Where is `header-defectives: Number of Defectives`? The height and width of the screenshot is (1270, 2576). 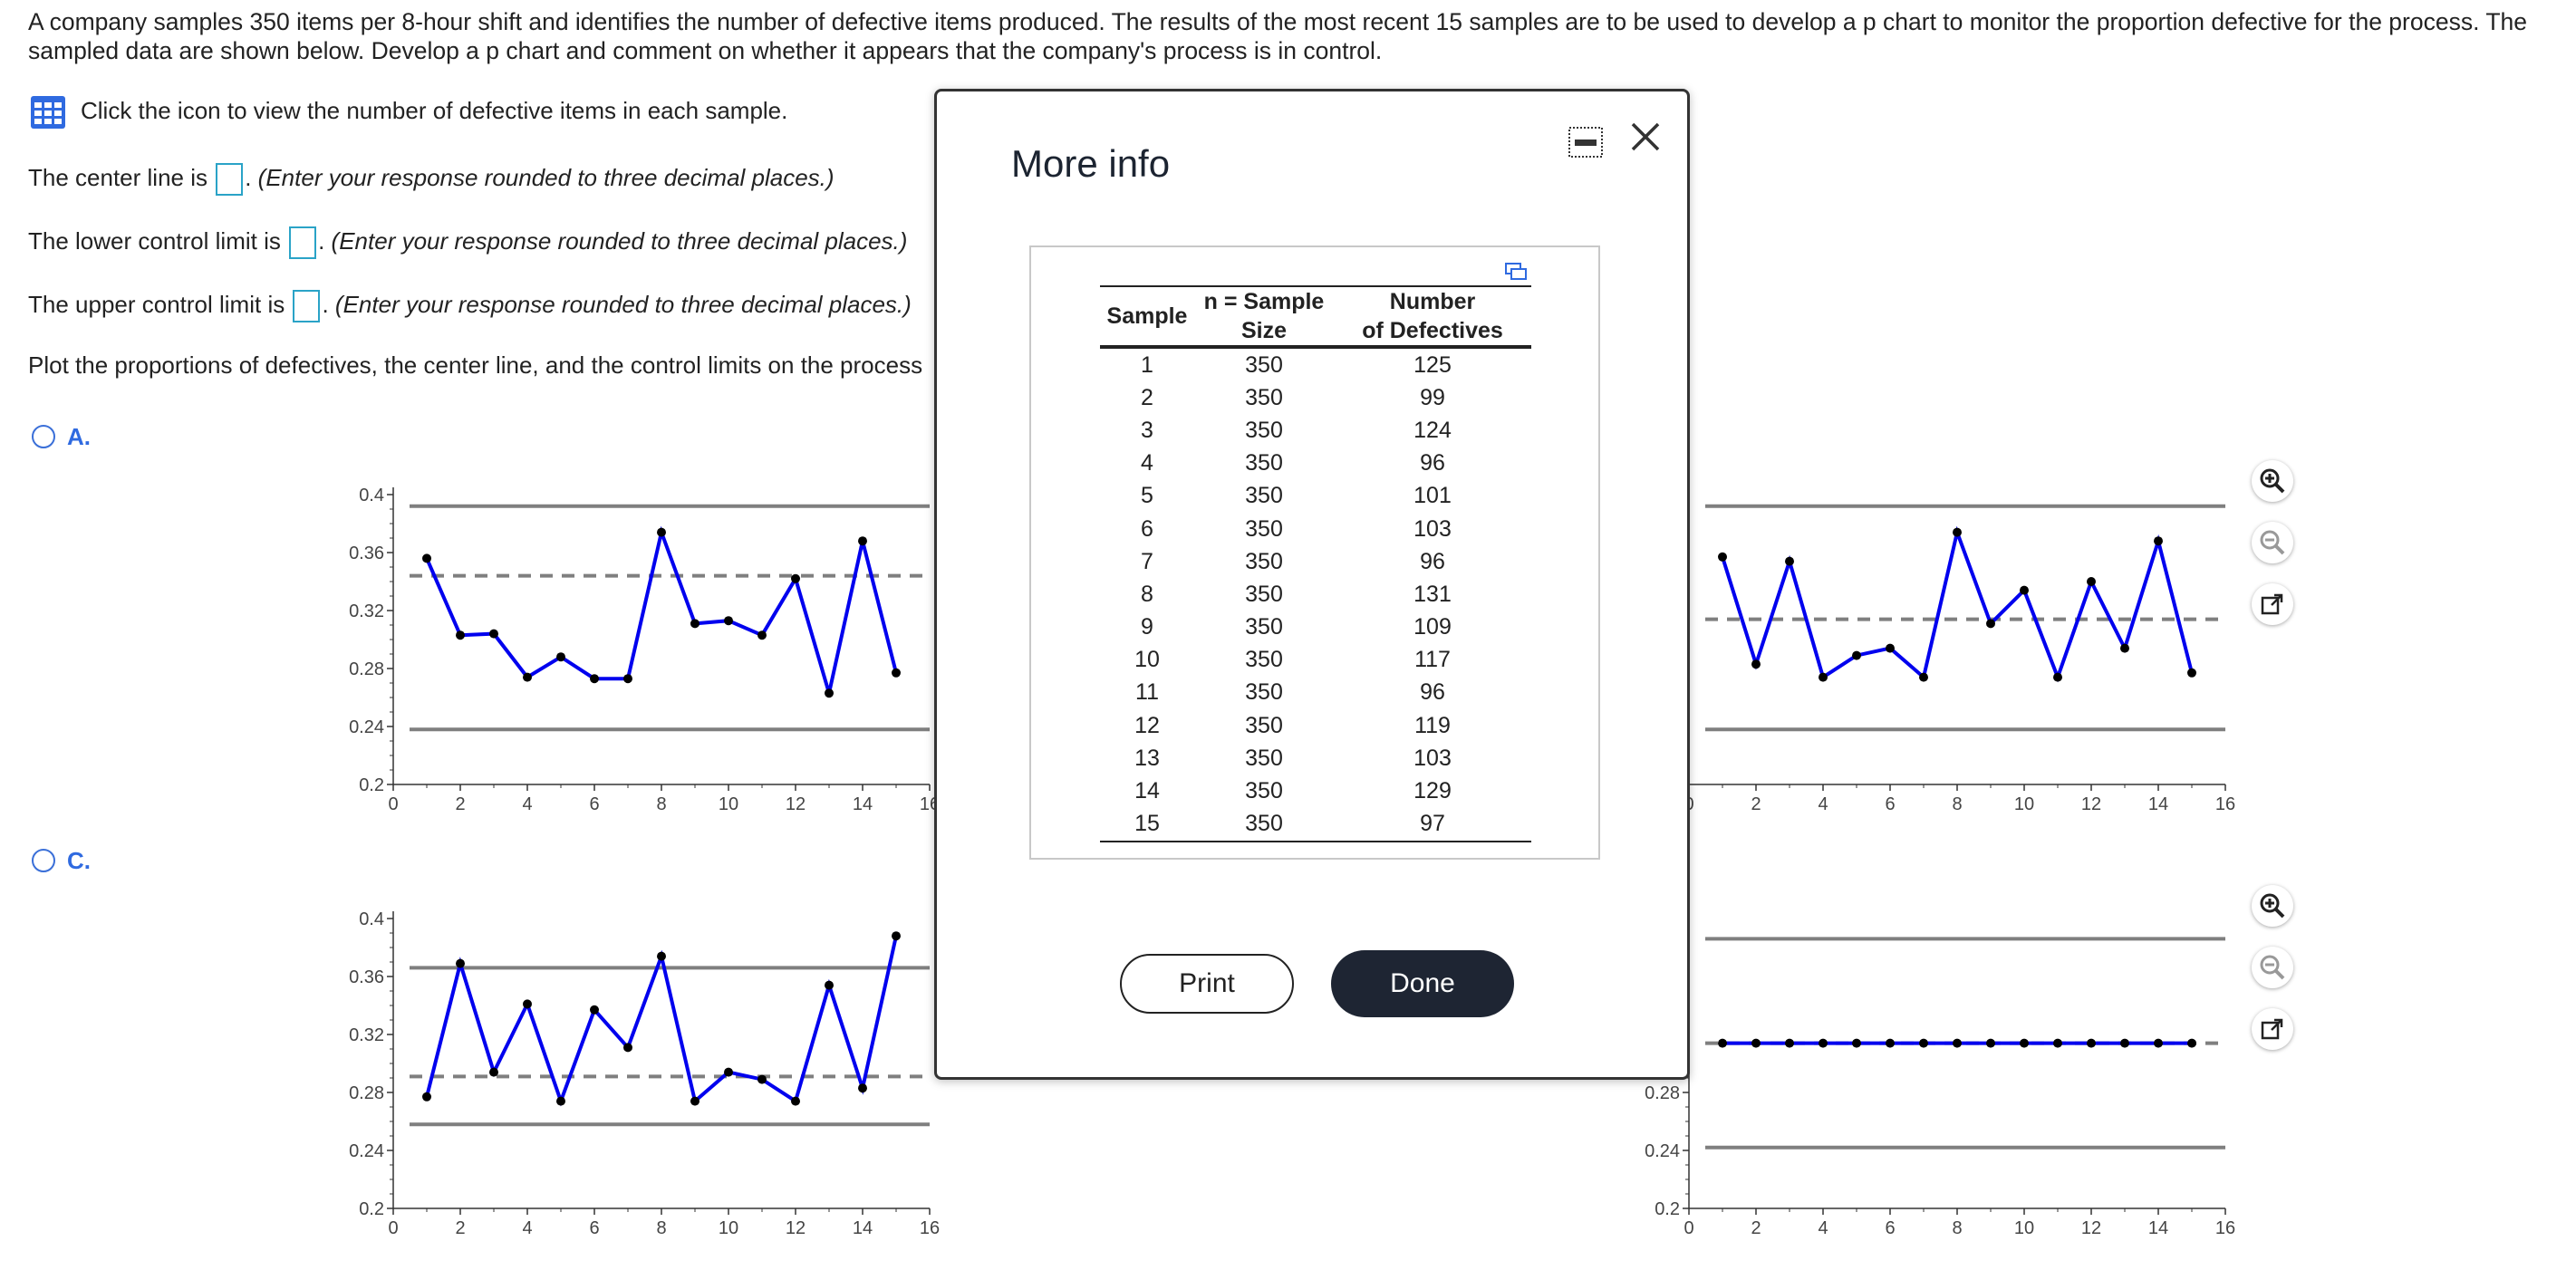
header-defectives: Number of Defectives is located at coordinates (1432, 317).